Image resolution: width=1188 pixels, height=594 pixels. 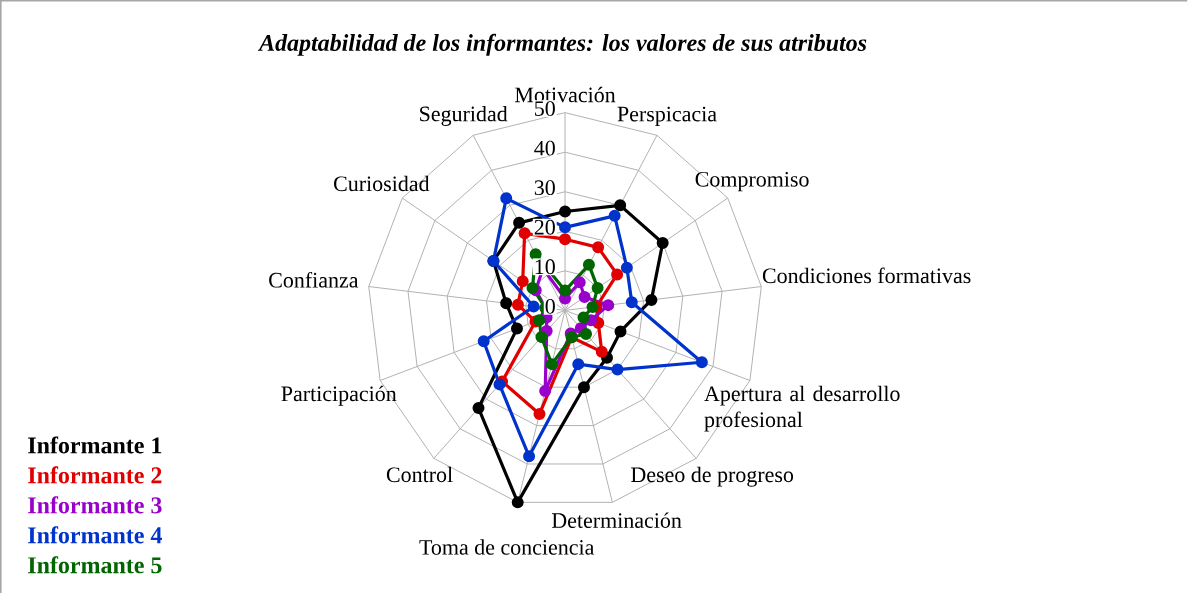 I want to click on spoke-label: Deseo de progreso, so click(x=712, y=476).